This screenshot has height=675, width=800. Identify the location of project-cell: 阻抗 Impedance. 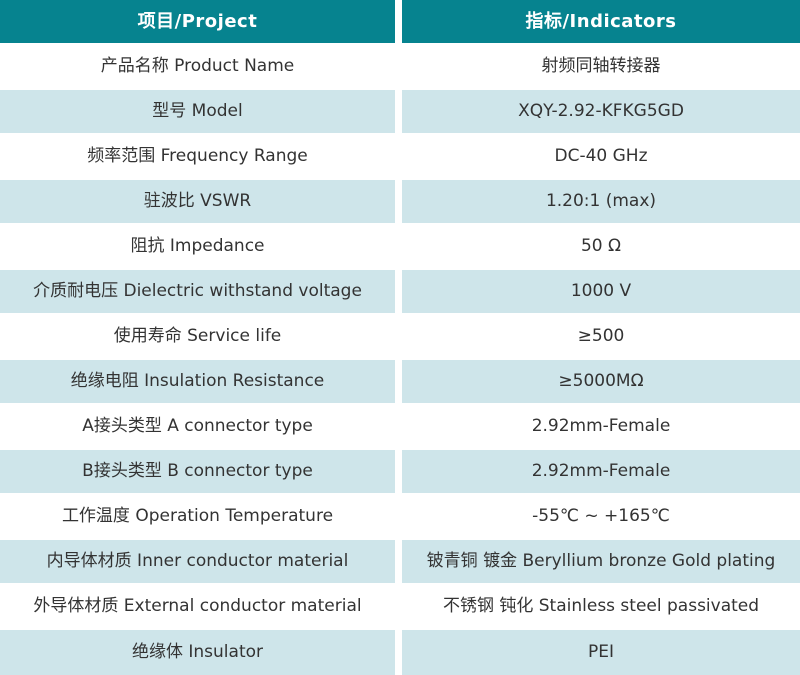
(197, 247).